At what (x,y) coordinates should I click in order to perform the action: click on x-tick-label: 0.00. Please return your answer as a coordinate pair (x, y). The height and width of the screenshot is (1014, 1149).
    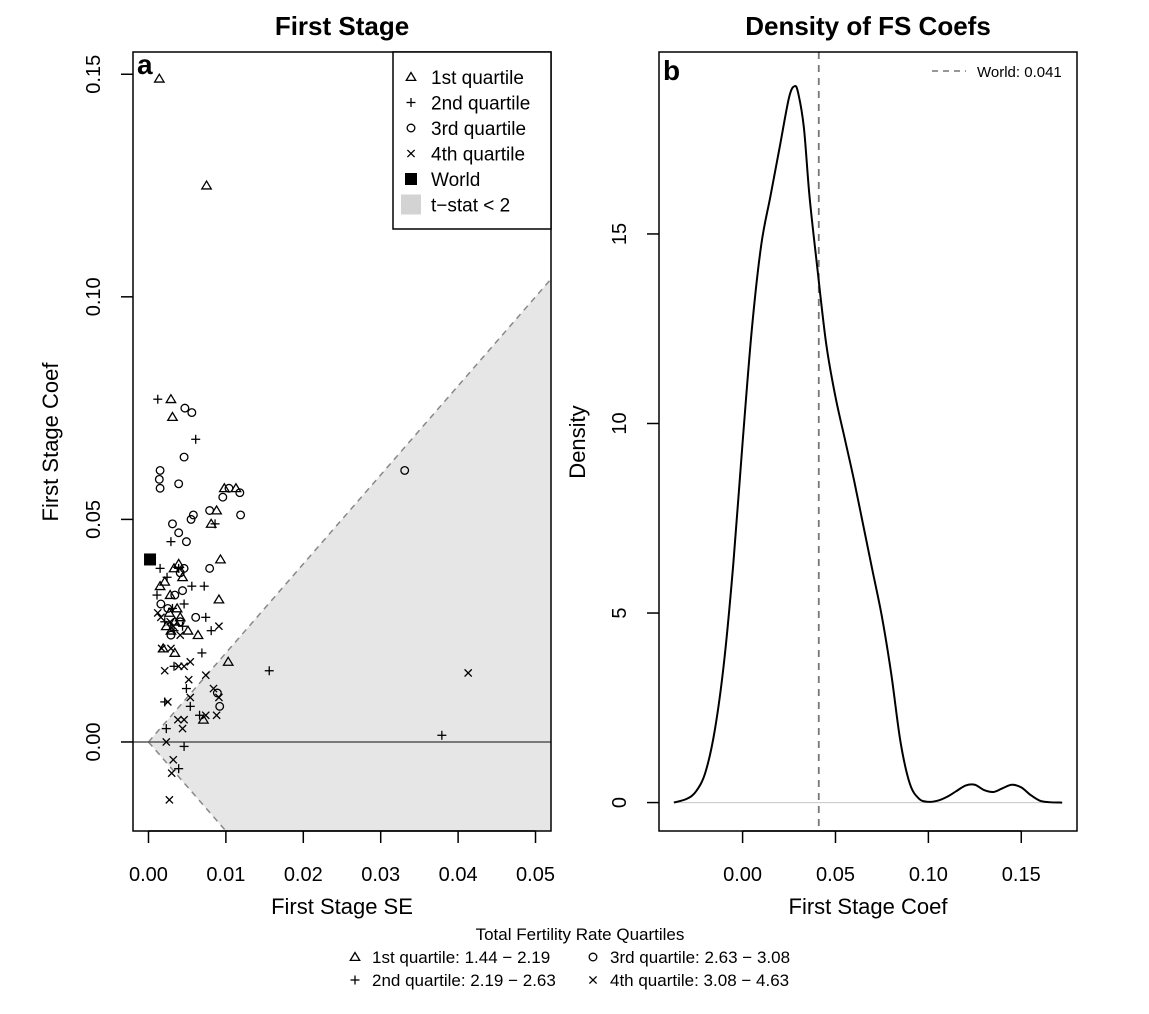
    Looking at the image, I should click on (742, 875).